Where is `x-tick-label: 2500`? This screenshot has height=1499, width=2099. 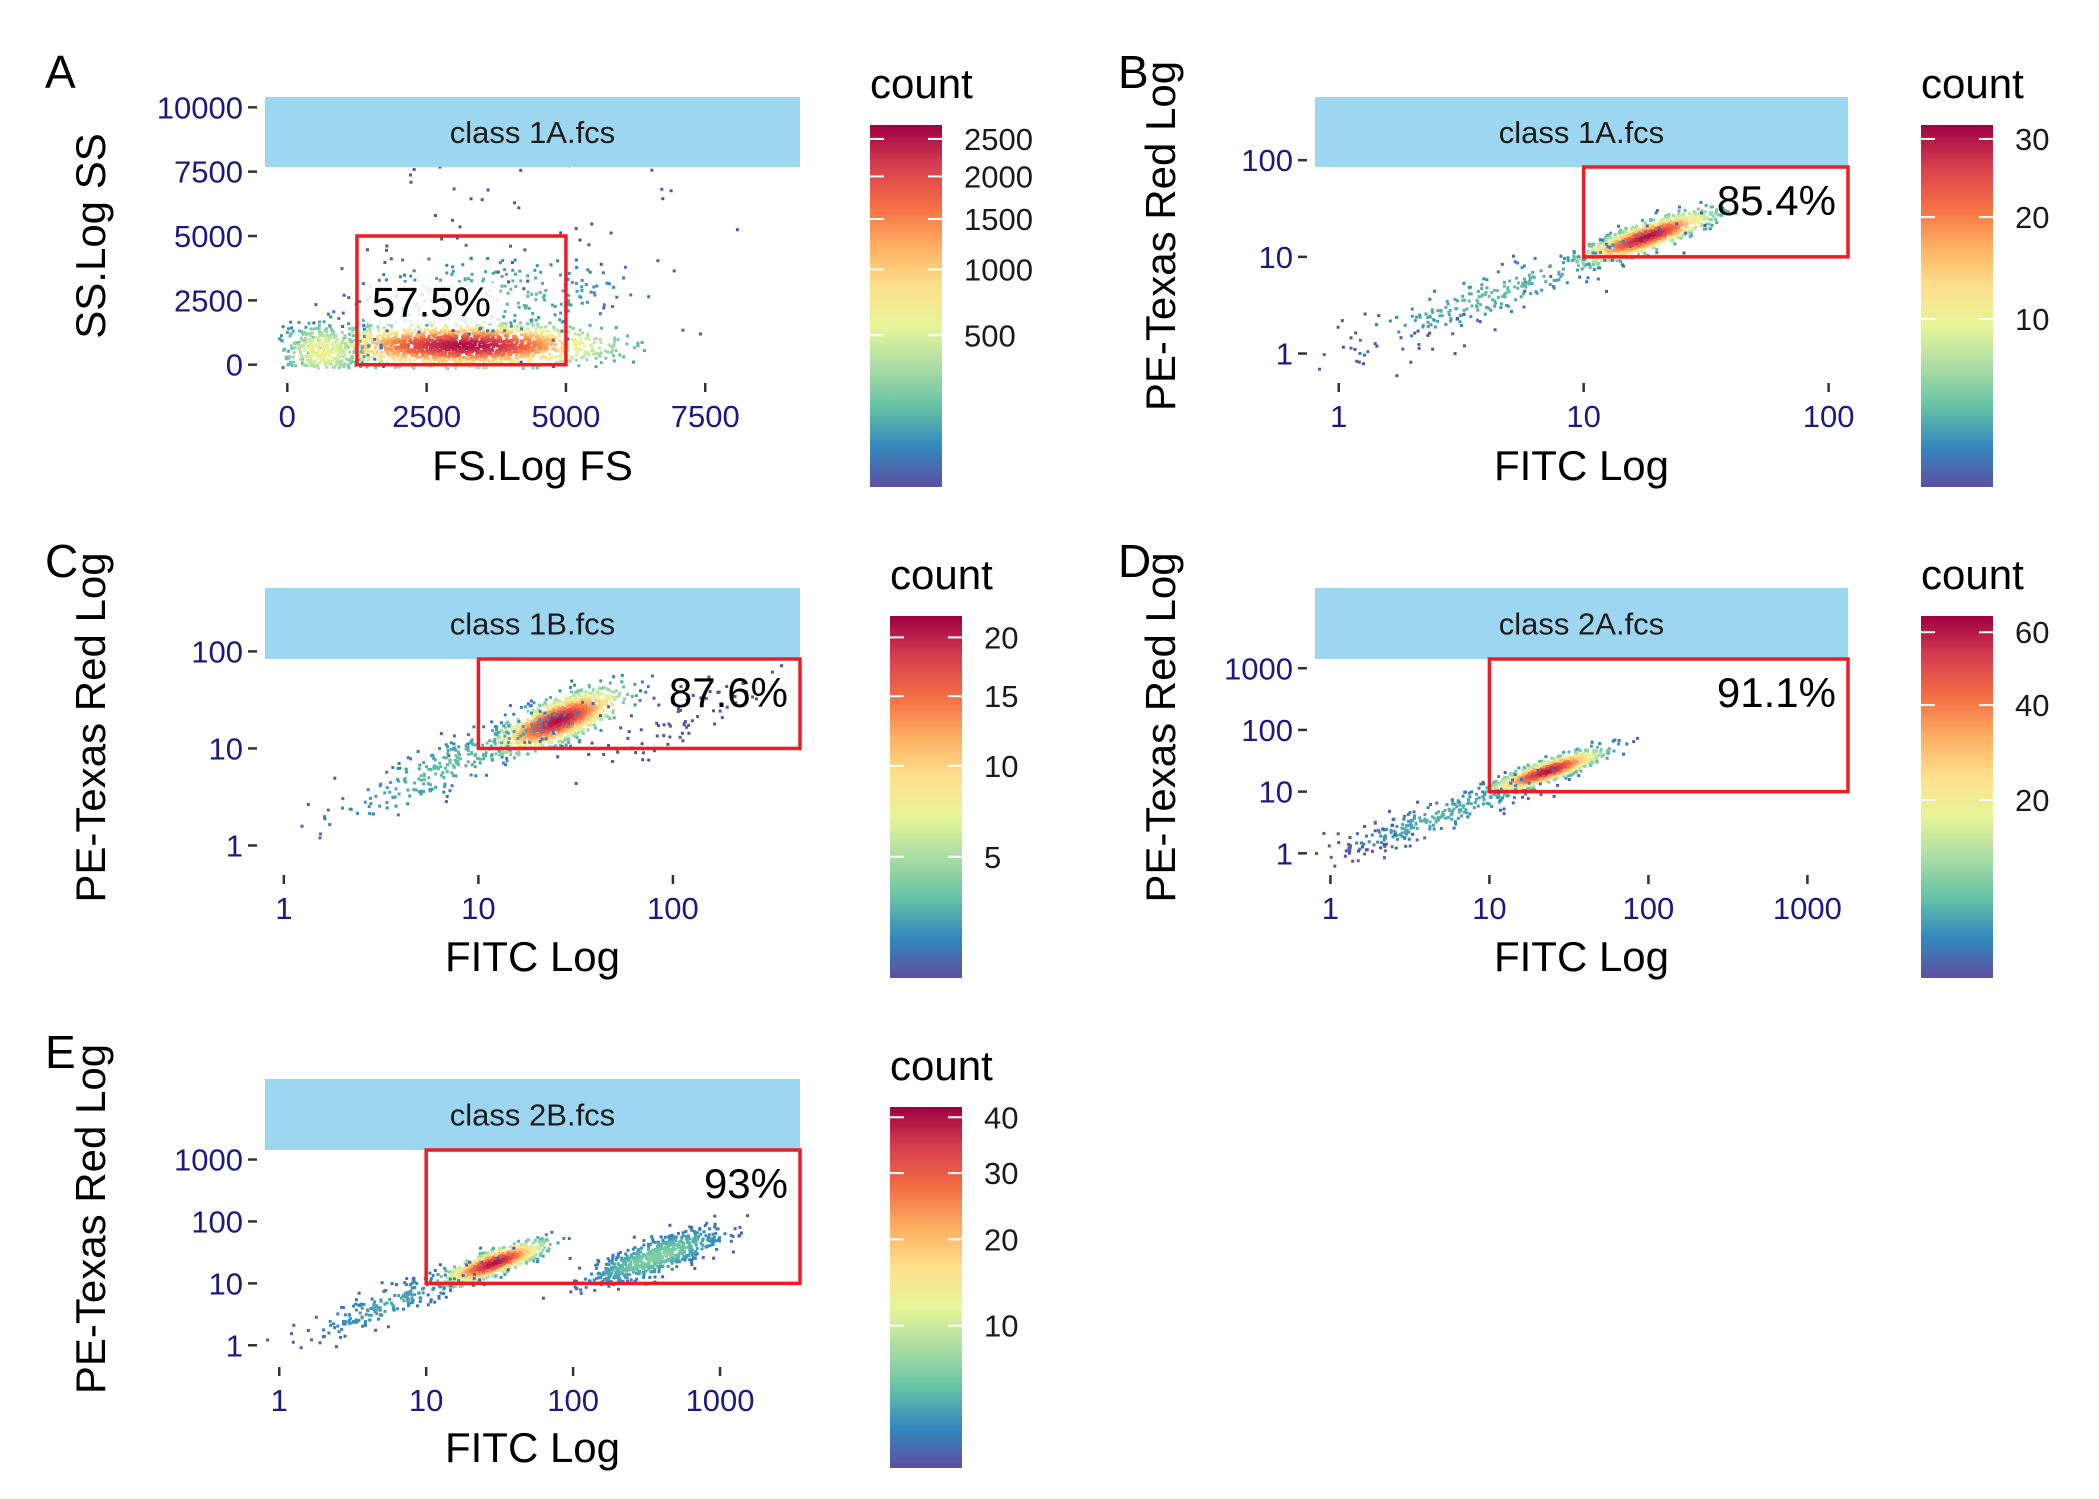 x-tick-label: 2500 is located at coordinates (426, 416).